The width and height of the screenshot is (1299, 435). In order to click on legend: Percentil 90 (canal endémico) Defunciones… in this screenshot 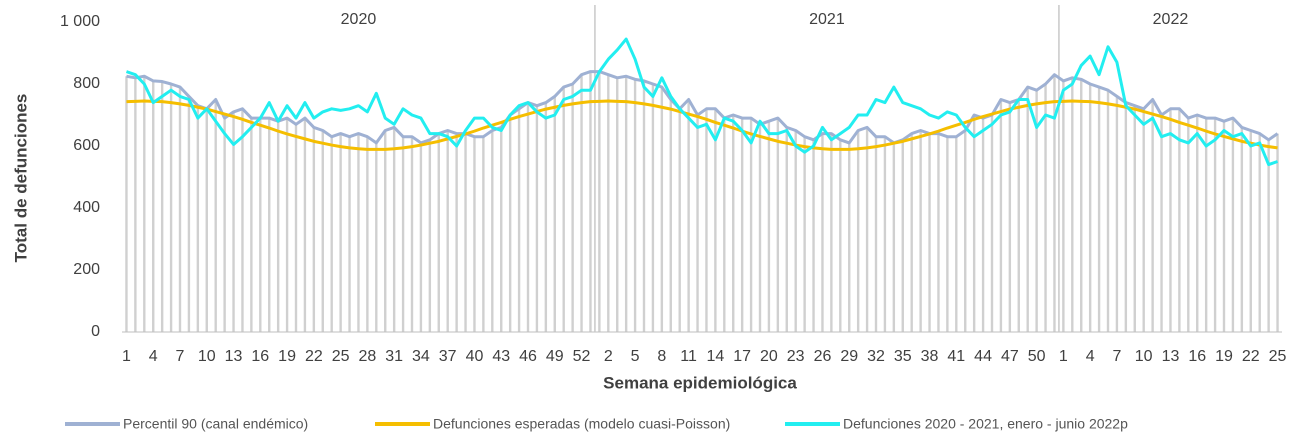, I will do `click(596, 424)`.